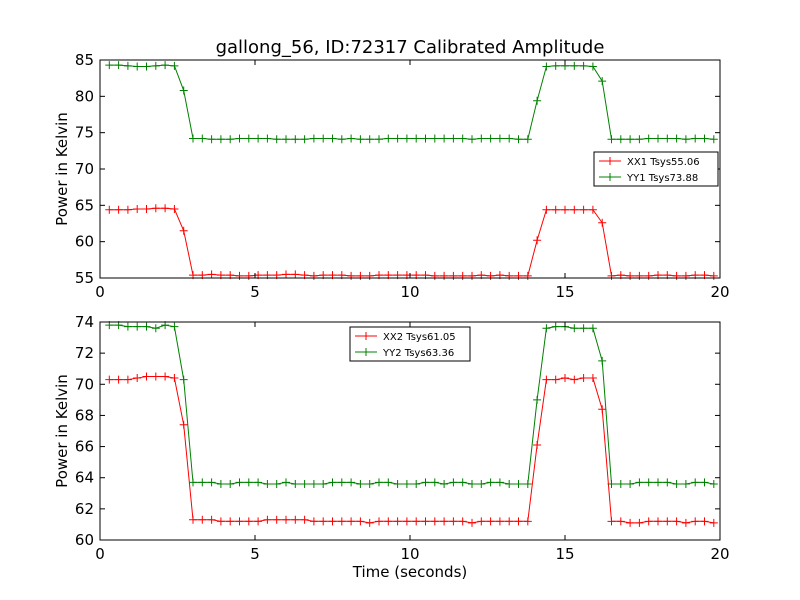 This screenshot has height=600, width=800. Describe the element at coordinates (100, 292) in the screenshot. I see `x-tick-label: 0` at that location.